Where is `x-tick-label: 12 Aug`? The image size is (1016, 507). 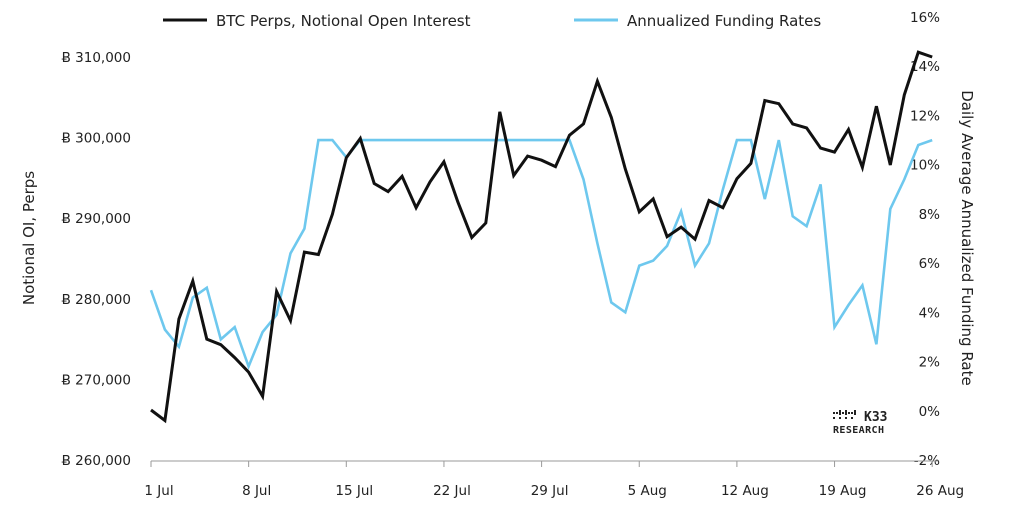
x-tick-label: 12 Aug is located at coordinates (745, 491).